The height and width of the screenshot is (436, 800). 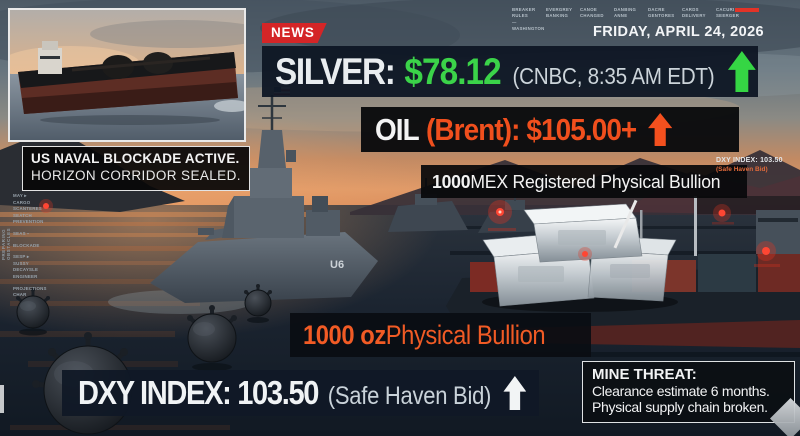 I want to click on ticker-item: DANBING ANNE, so click(x=625, y=13).